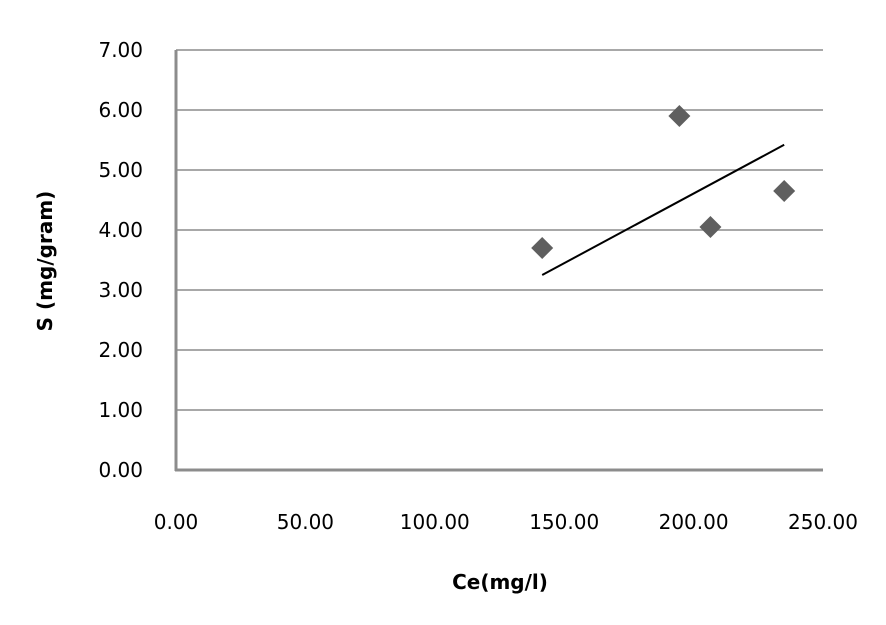  I want to click on trendline-group, so click(663, 209).